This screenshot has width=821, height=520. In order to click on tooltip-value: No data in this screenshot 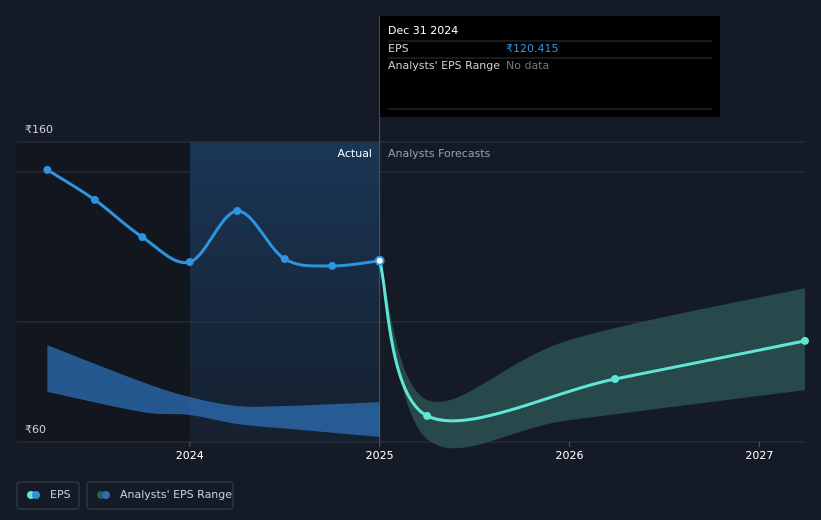, I will do `click(527, 65)`.